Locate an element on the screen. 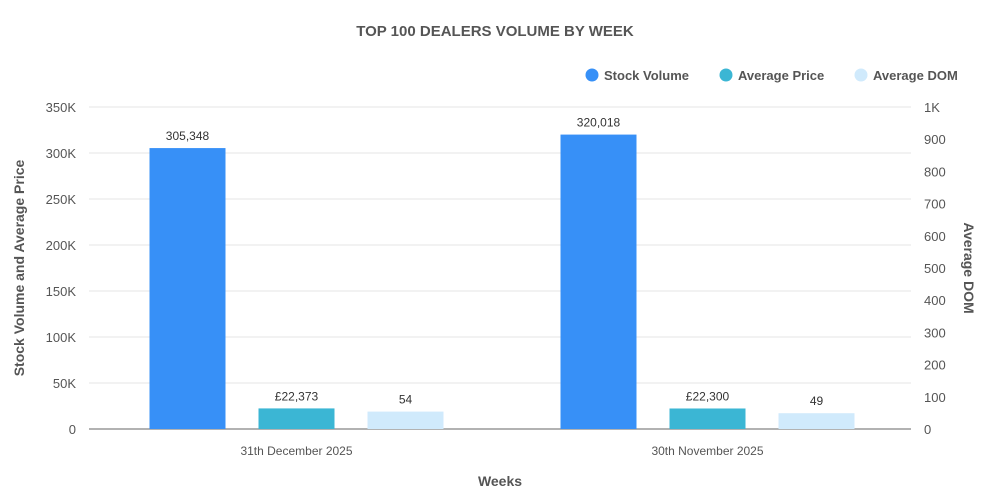 The width and height of the screenshot is (1000, 500). y2-tick-label: 200 is located at coordinates (935, 365).